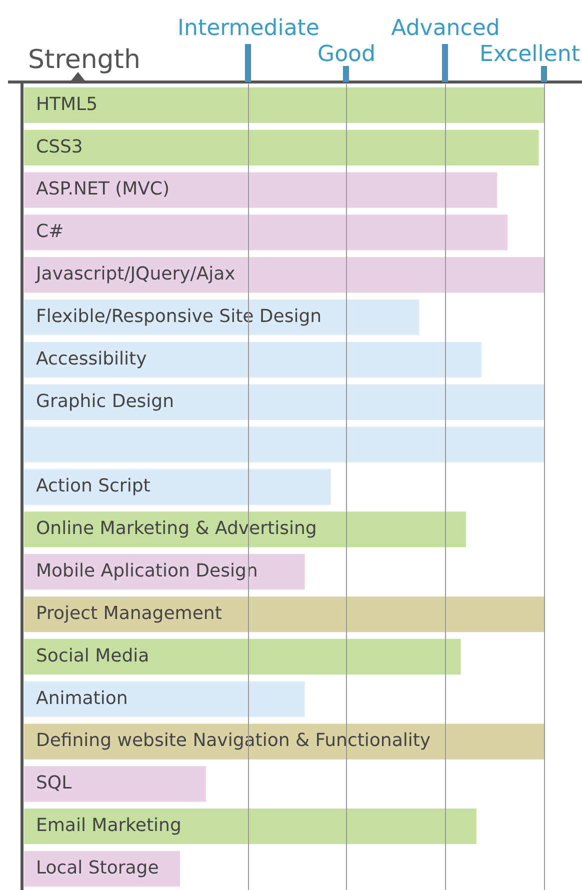 Image resolution: width=582 pixels, height=890 pixels. What do you see at coordinates (233, 741) in the screenshot?
I see `y-tick-label: Defining website Navigation & Functionality` at bounding box center [233, 741].